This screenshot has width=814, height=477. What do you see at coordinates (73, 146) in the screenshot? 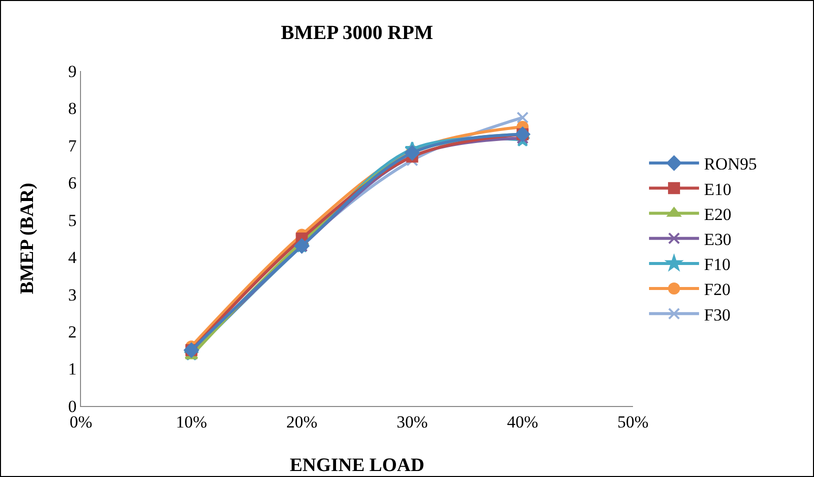
I see `y-tick-label: 7` at bounding box center [73, 146].